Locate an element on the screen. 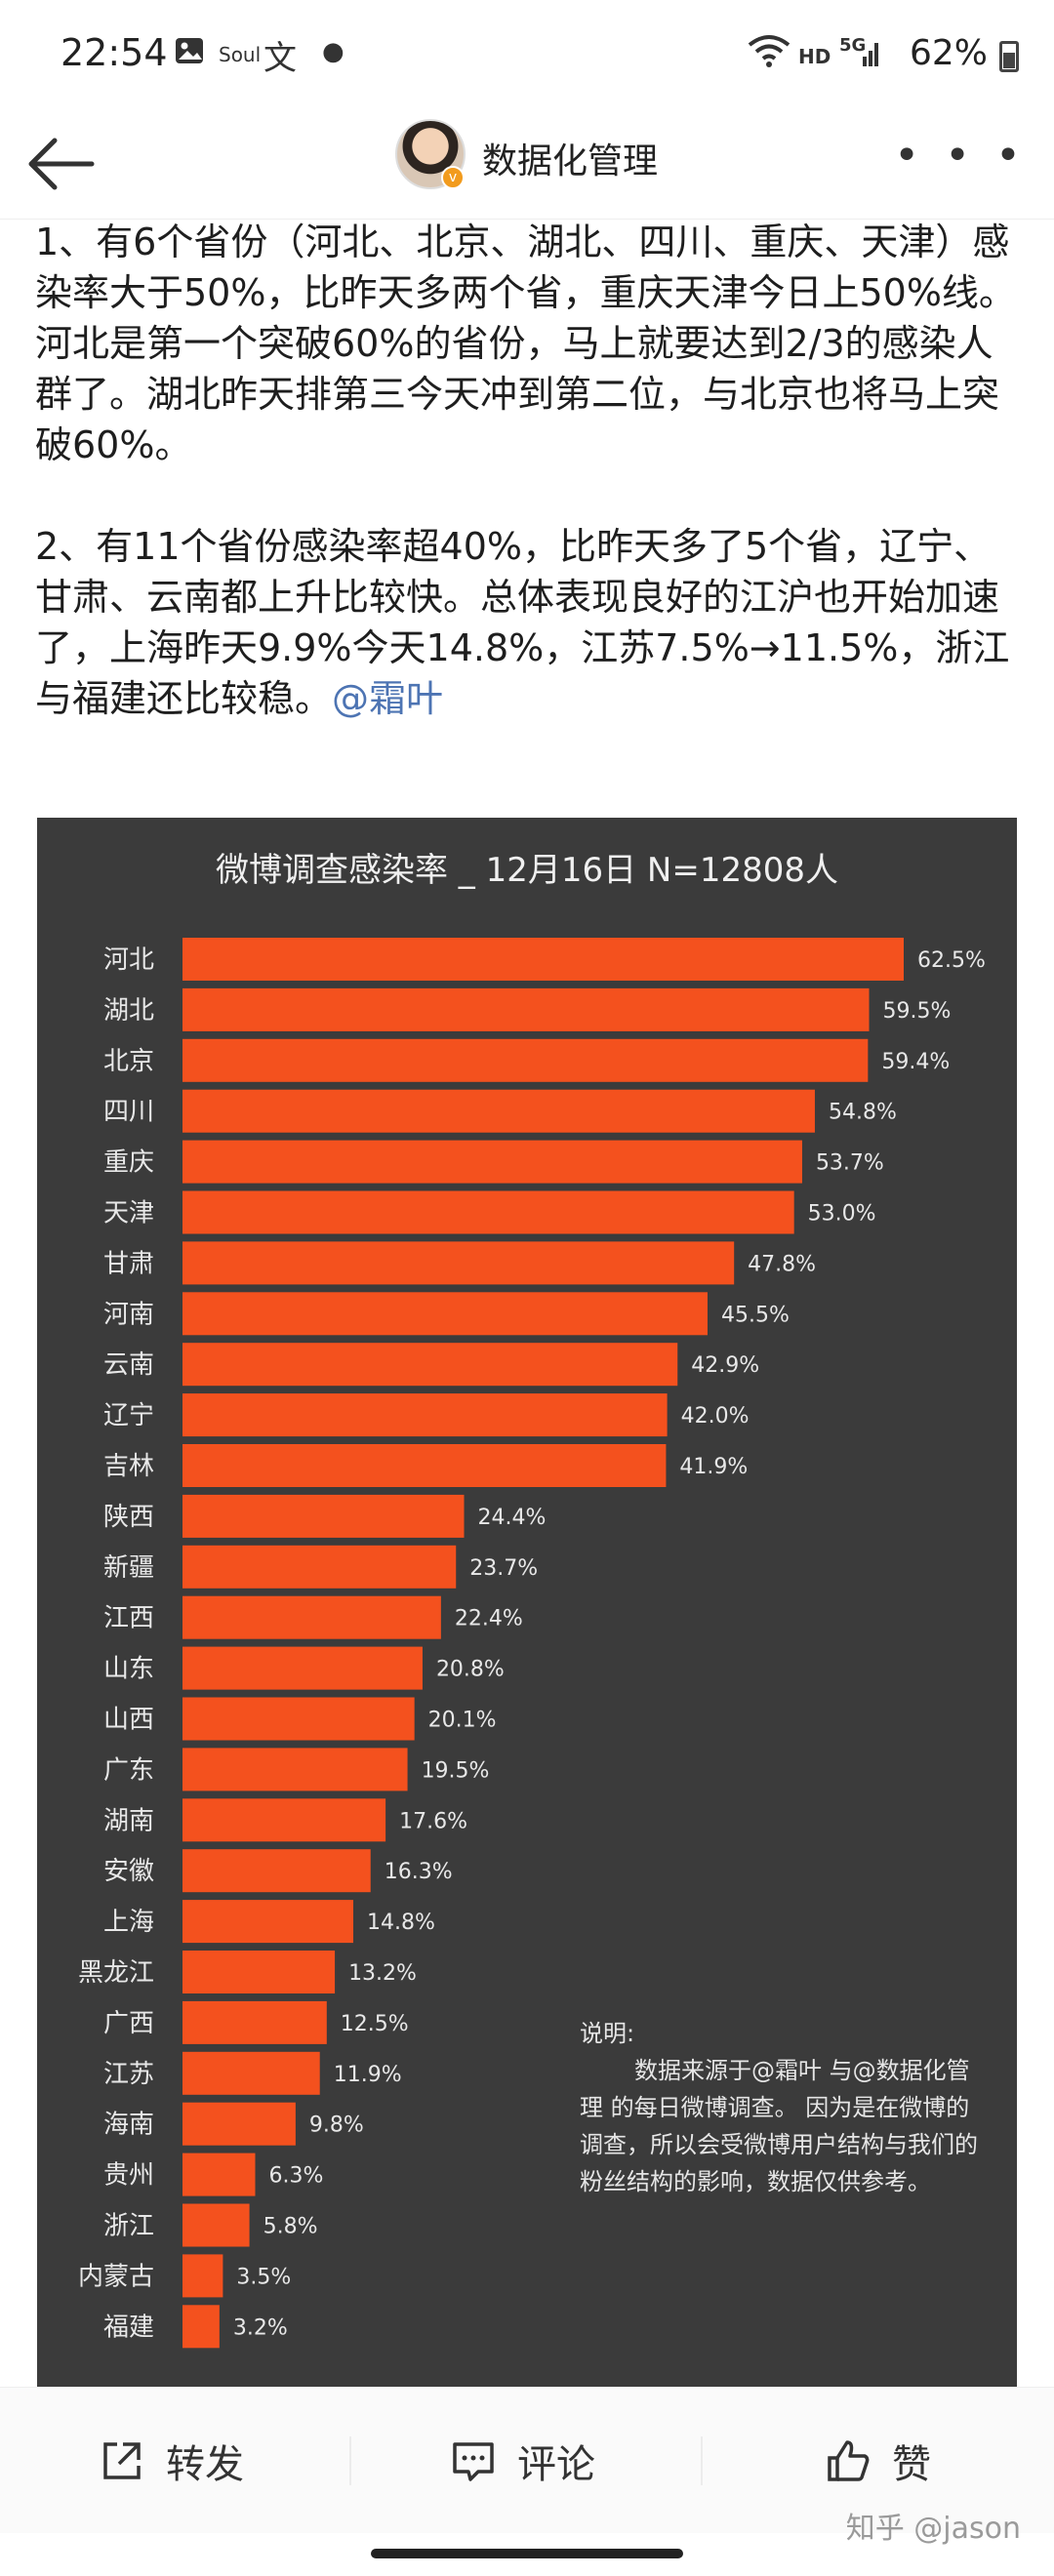  value-label: 45.5% is located at coordinates (755, 1315).